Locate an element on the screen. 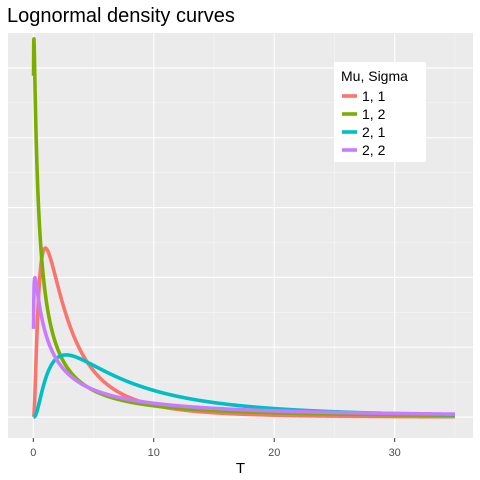  legend-item: 2, 2 is located at coordinates (364, 150).